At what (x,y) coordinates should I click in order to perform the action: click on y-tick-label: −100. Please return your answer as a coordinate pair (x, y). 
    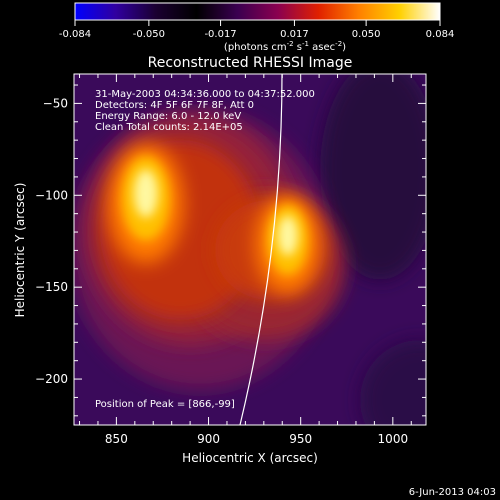
    Looking at the image, I should click on (51, 195).